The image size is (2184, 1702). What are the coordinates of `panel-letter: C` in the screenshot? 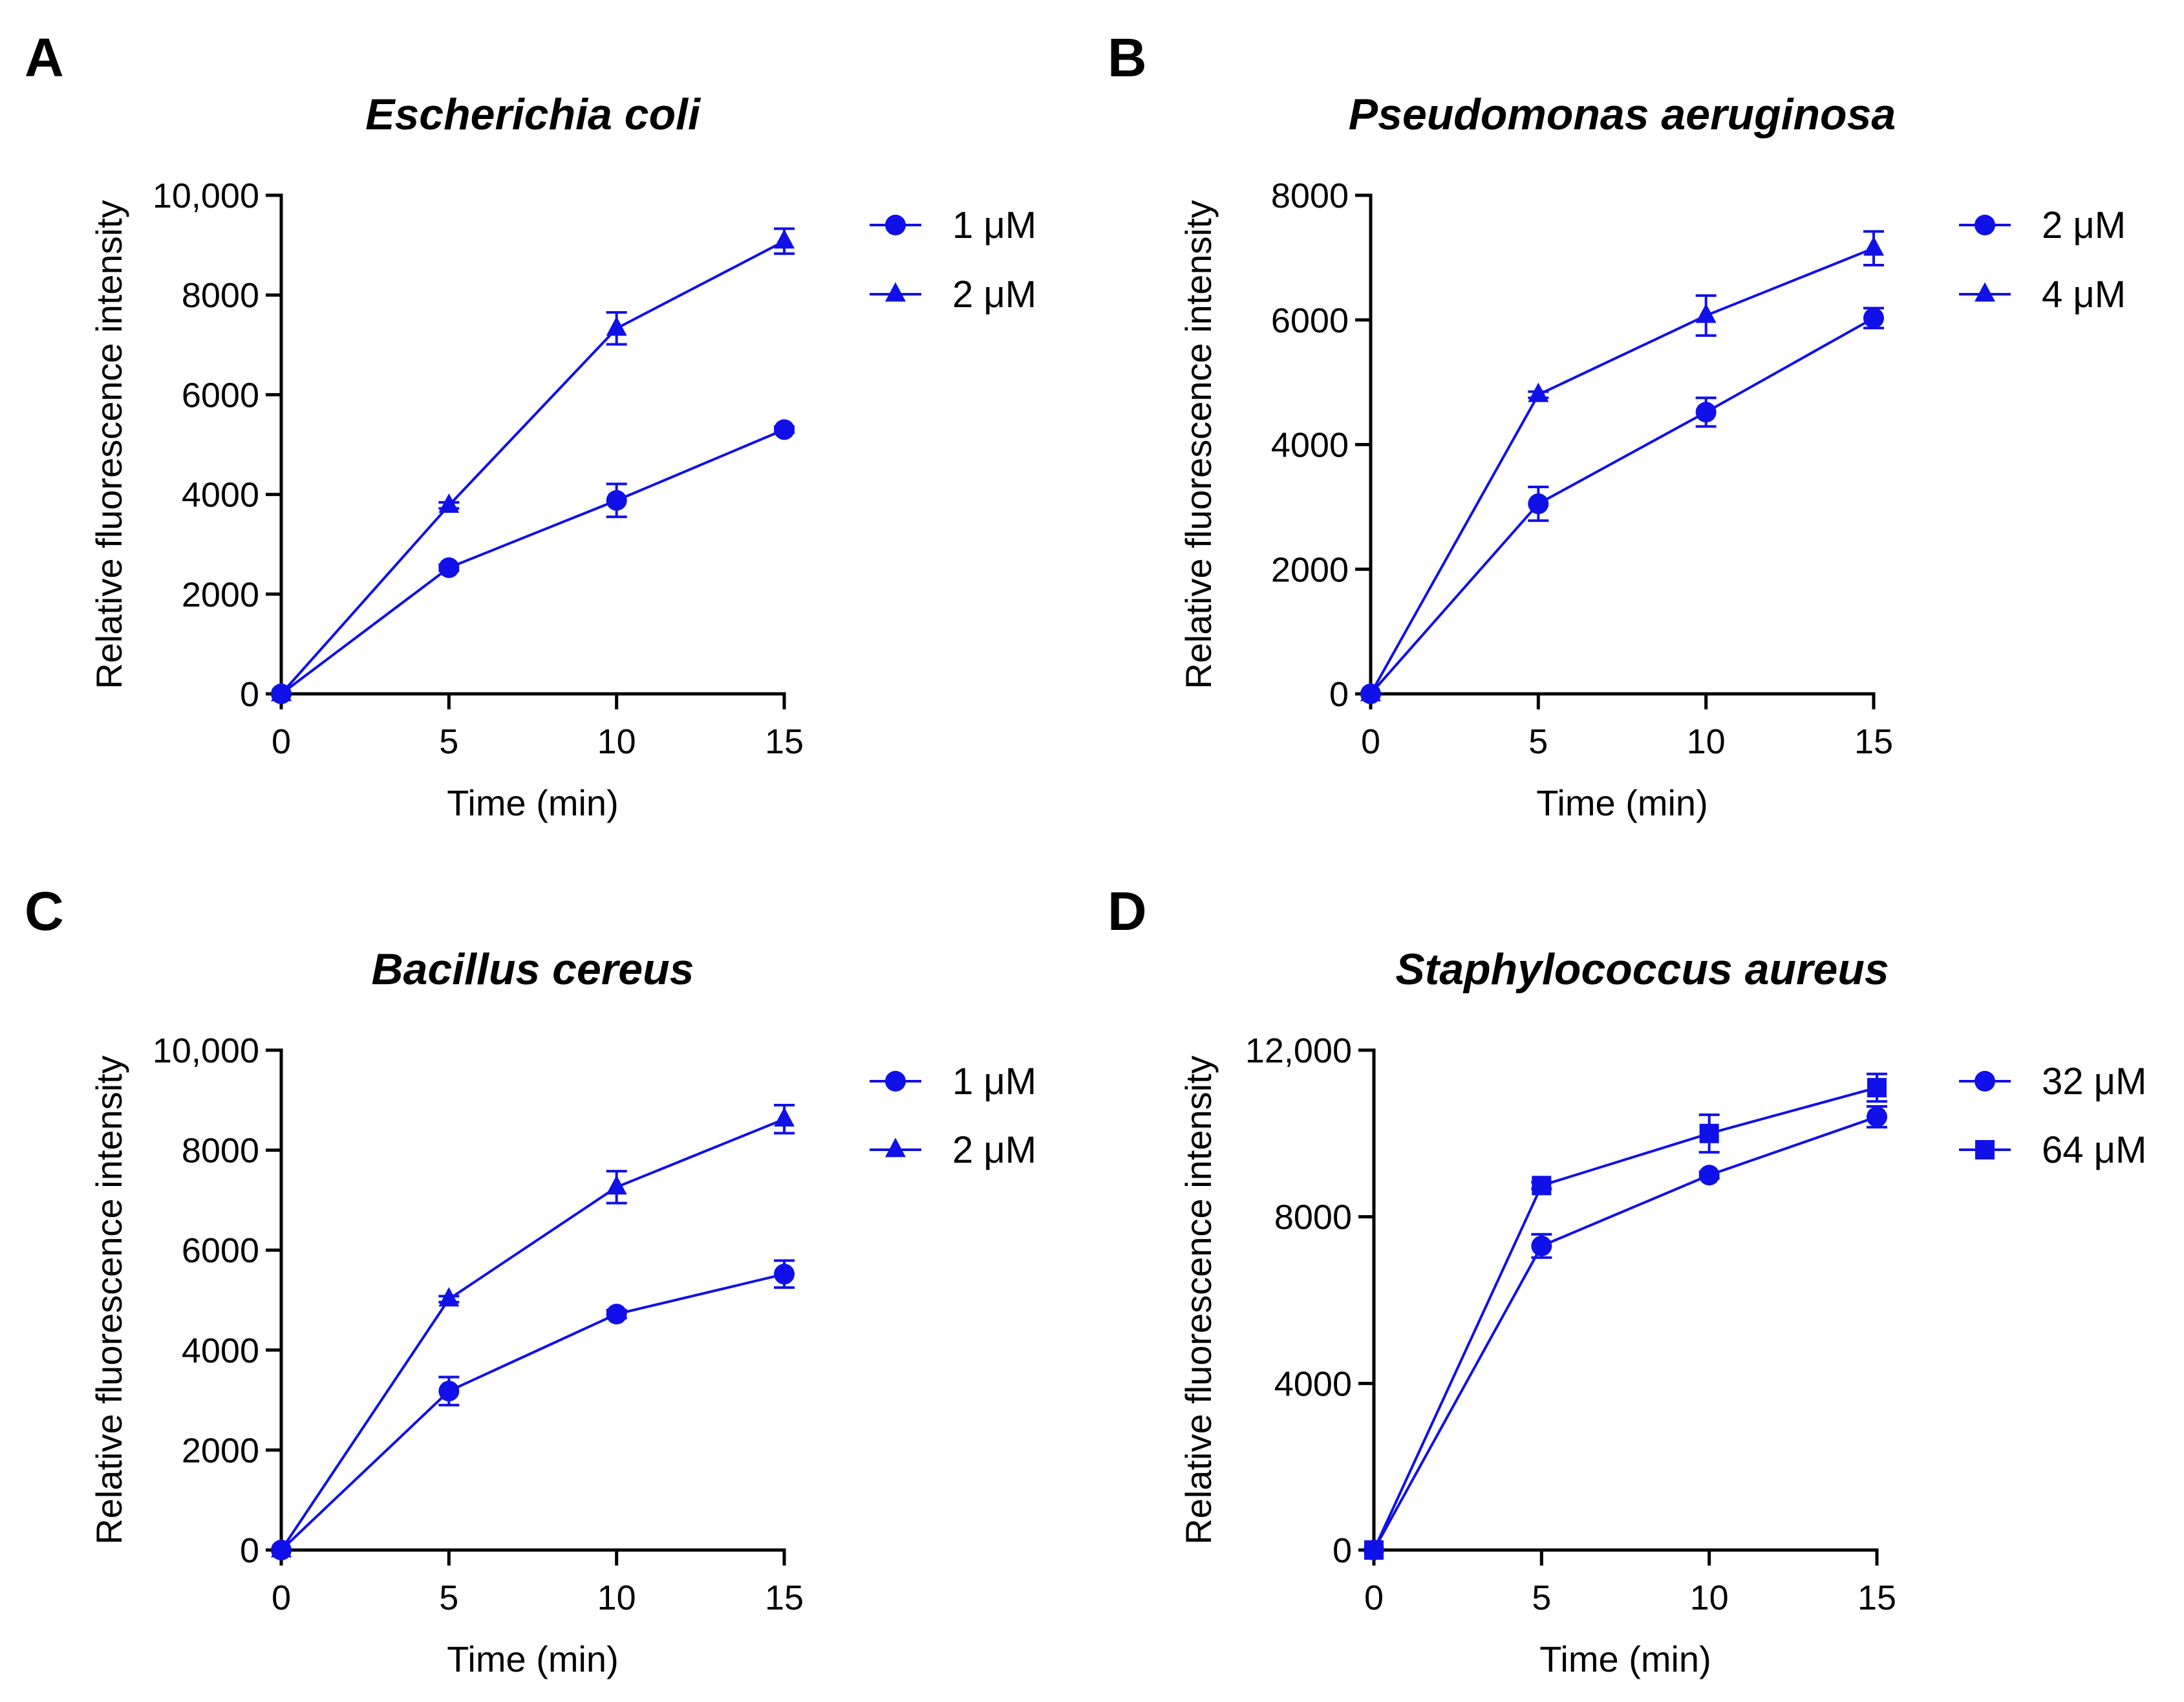 It's located at (44, 911).